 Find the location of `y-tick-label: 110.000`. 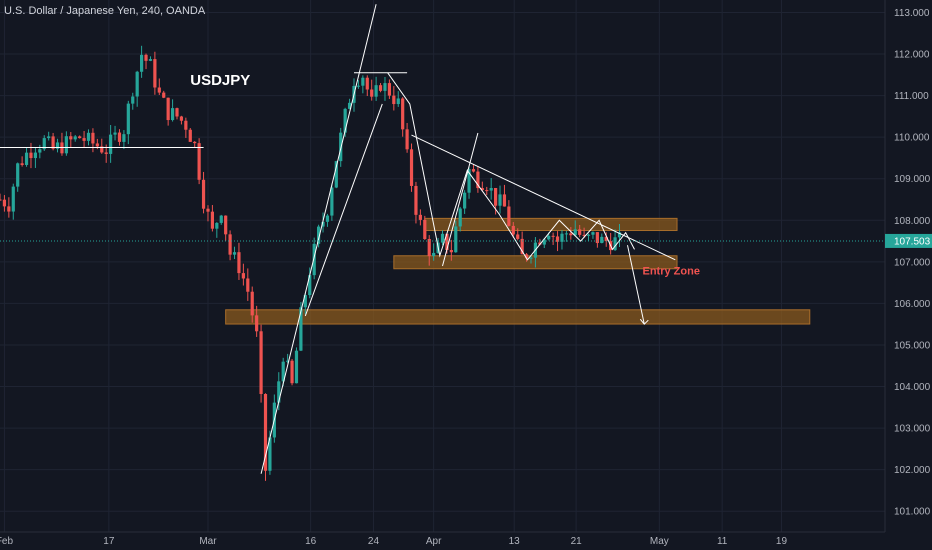

y-tick-label: 110.000 is located at coordinates (912, 138).